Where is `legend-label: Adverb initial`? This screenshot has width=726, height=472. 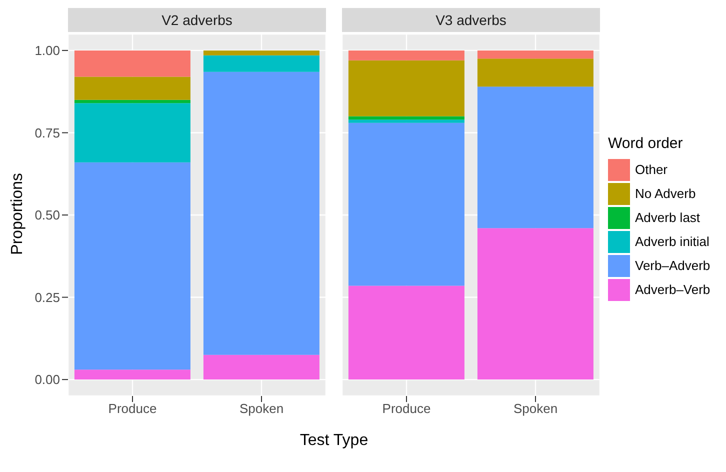 legend-label: Adverb initial is located at coordinates (672, 241).